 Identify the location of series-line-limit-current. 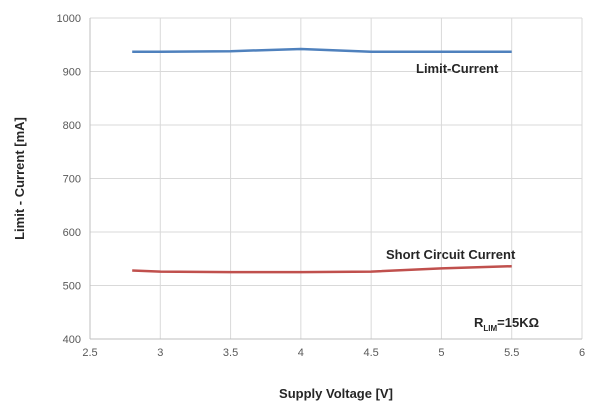
(322, 50).